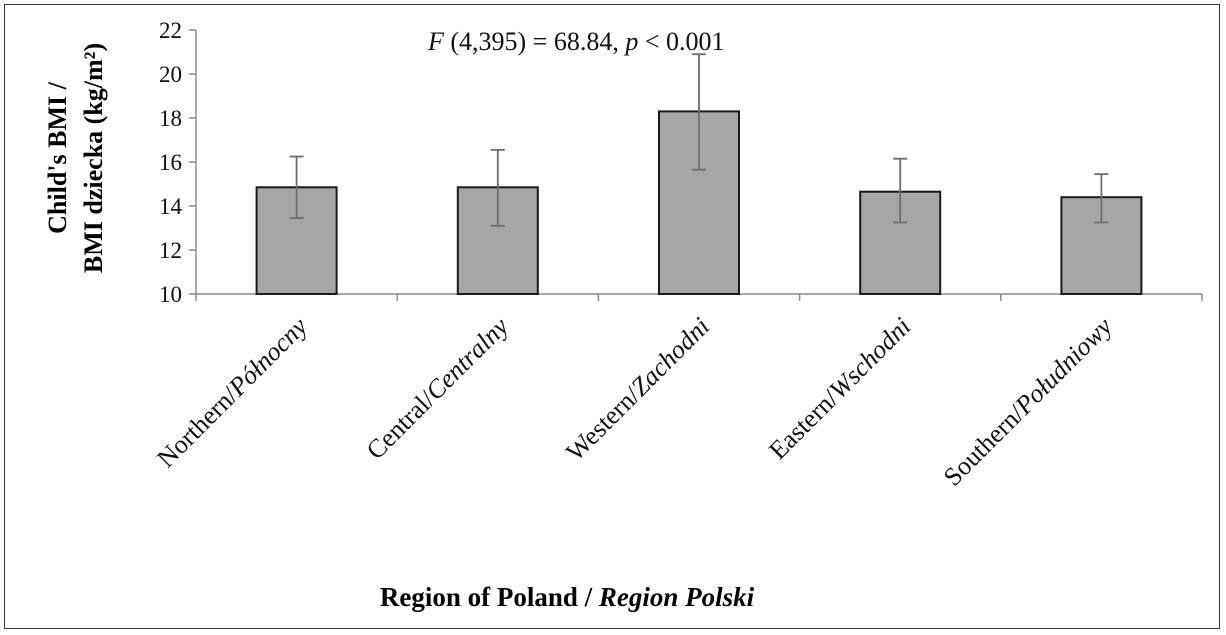  Describe the element at coordinates (170, 74) in the screenshot. I see `y-tick-label: 20` at that location.